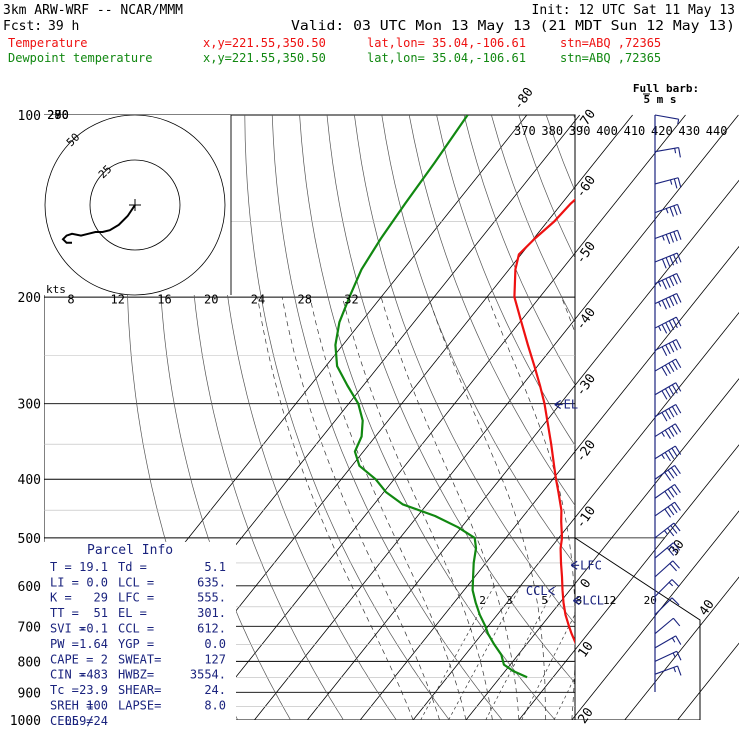  What do you see at coordinates (609, 600) in the screenshot?
I see `mixing-ratio-label: 12` at bounding box center [609, 600].